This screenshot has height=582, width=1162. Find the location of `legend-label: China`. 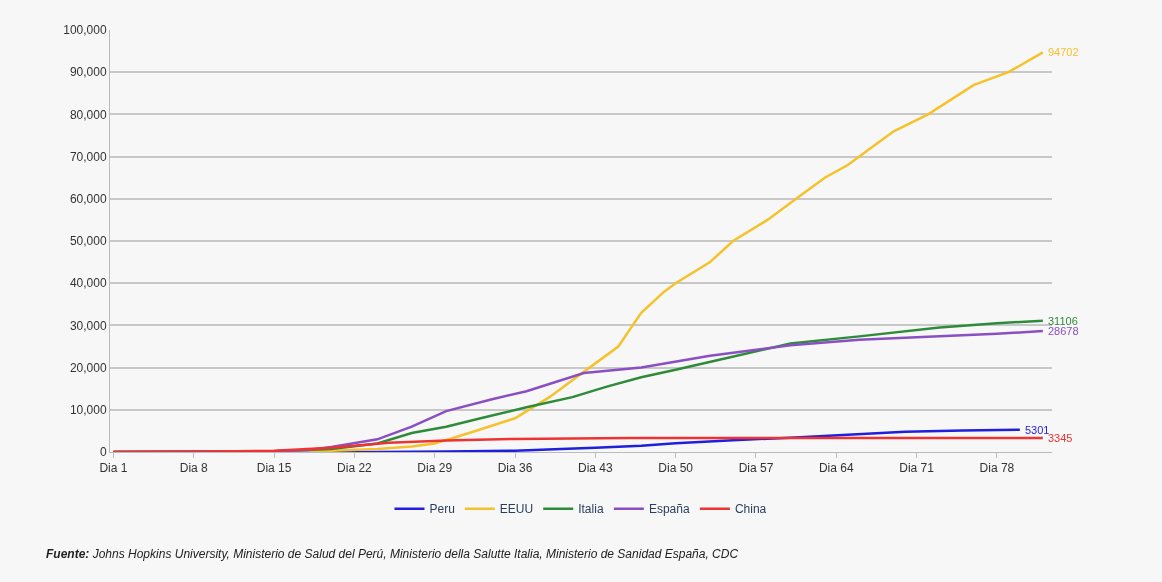

legend-label: China is located at coordinates (750, 509).